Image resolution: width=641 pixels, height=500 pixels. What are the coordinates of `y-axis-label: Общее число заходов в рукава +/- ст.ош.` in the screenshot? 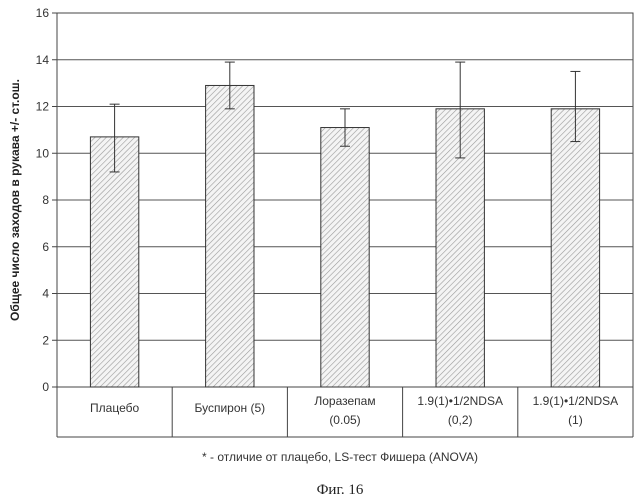 It's located at (15, 200).